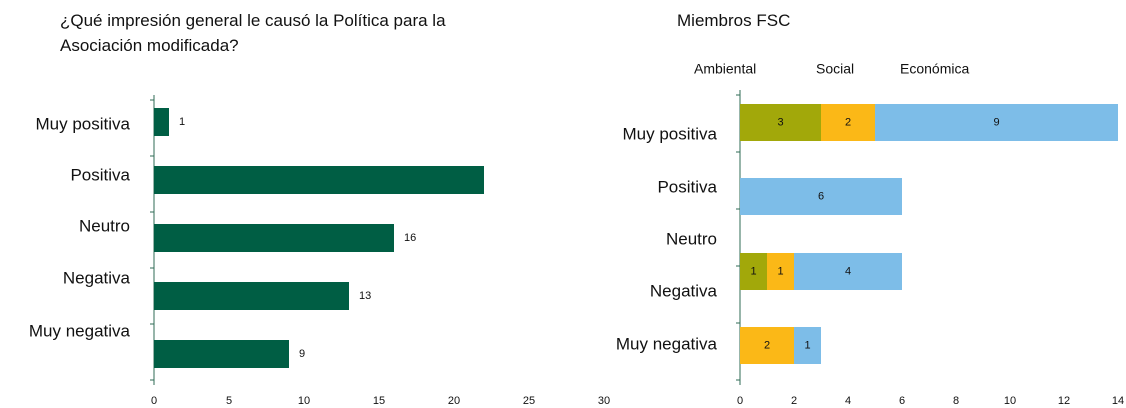 Image resolution: width=1126 pixels, height=408 pixels. I want to click on value-label: 4, so click(848, 271).